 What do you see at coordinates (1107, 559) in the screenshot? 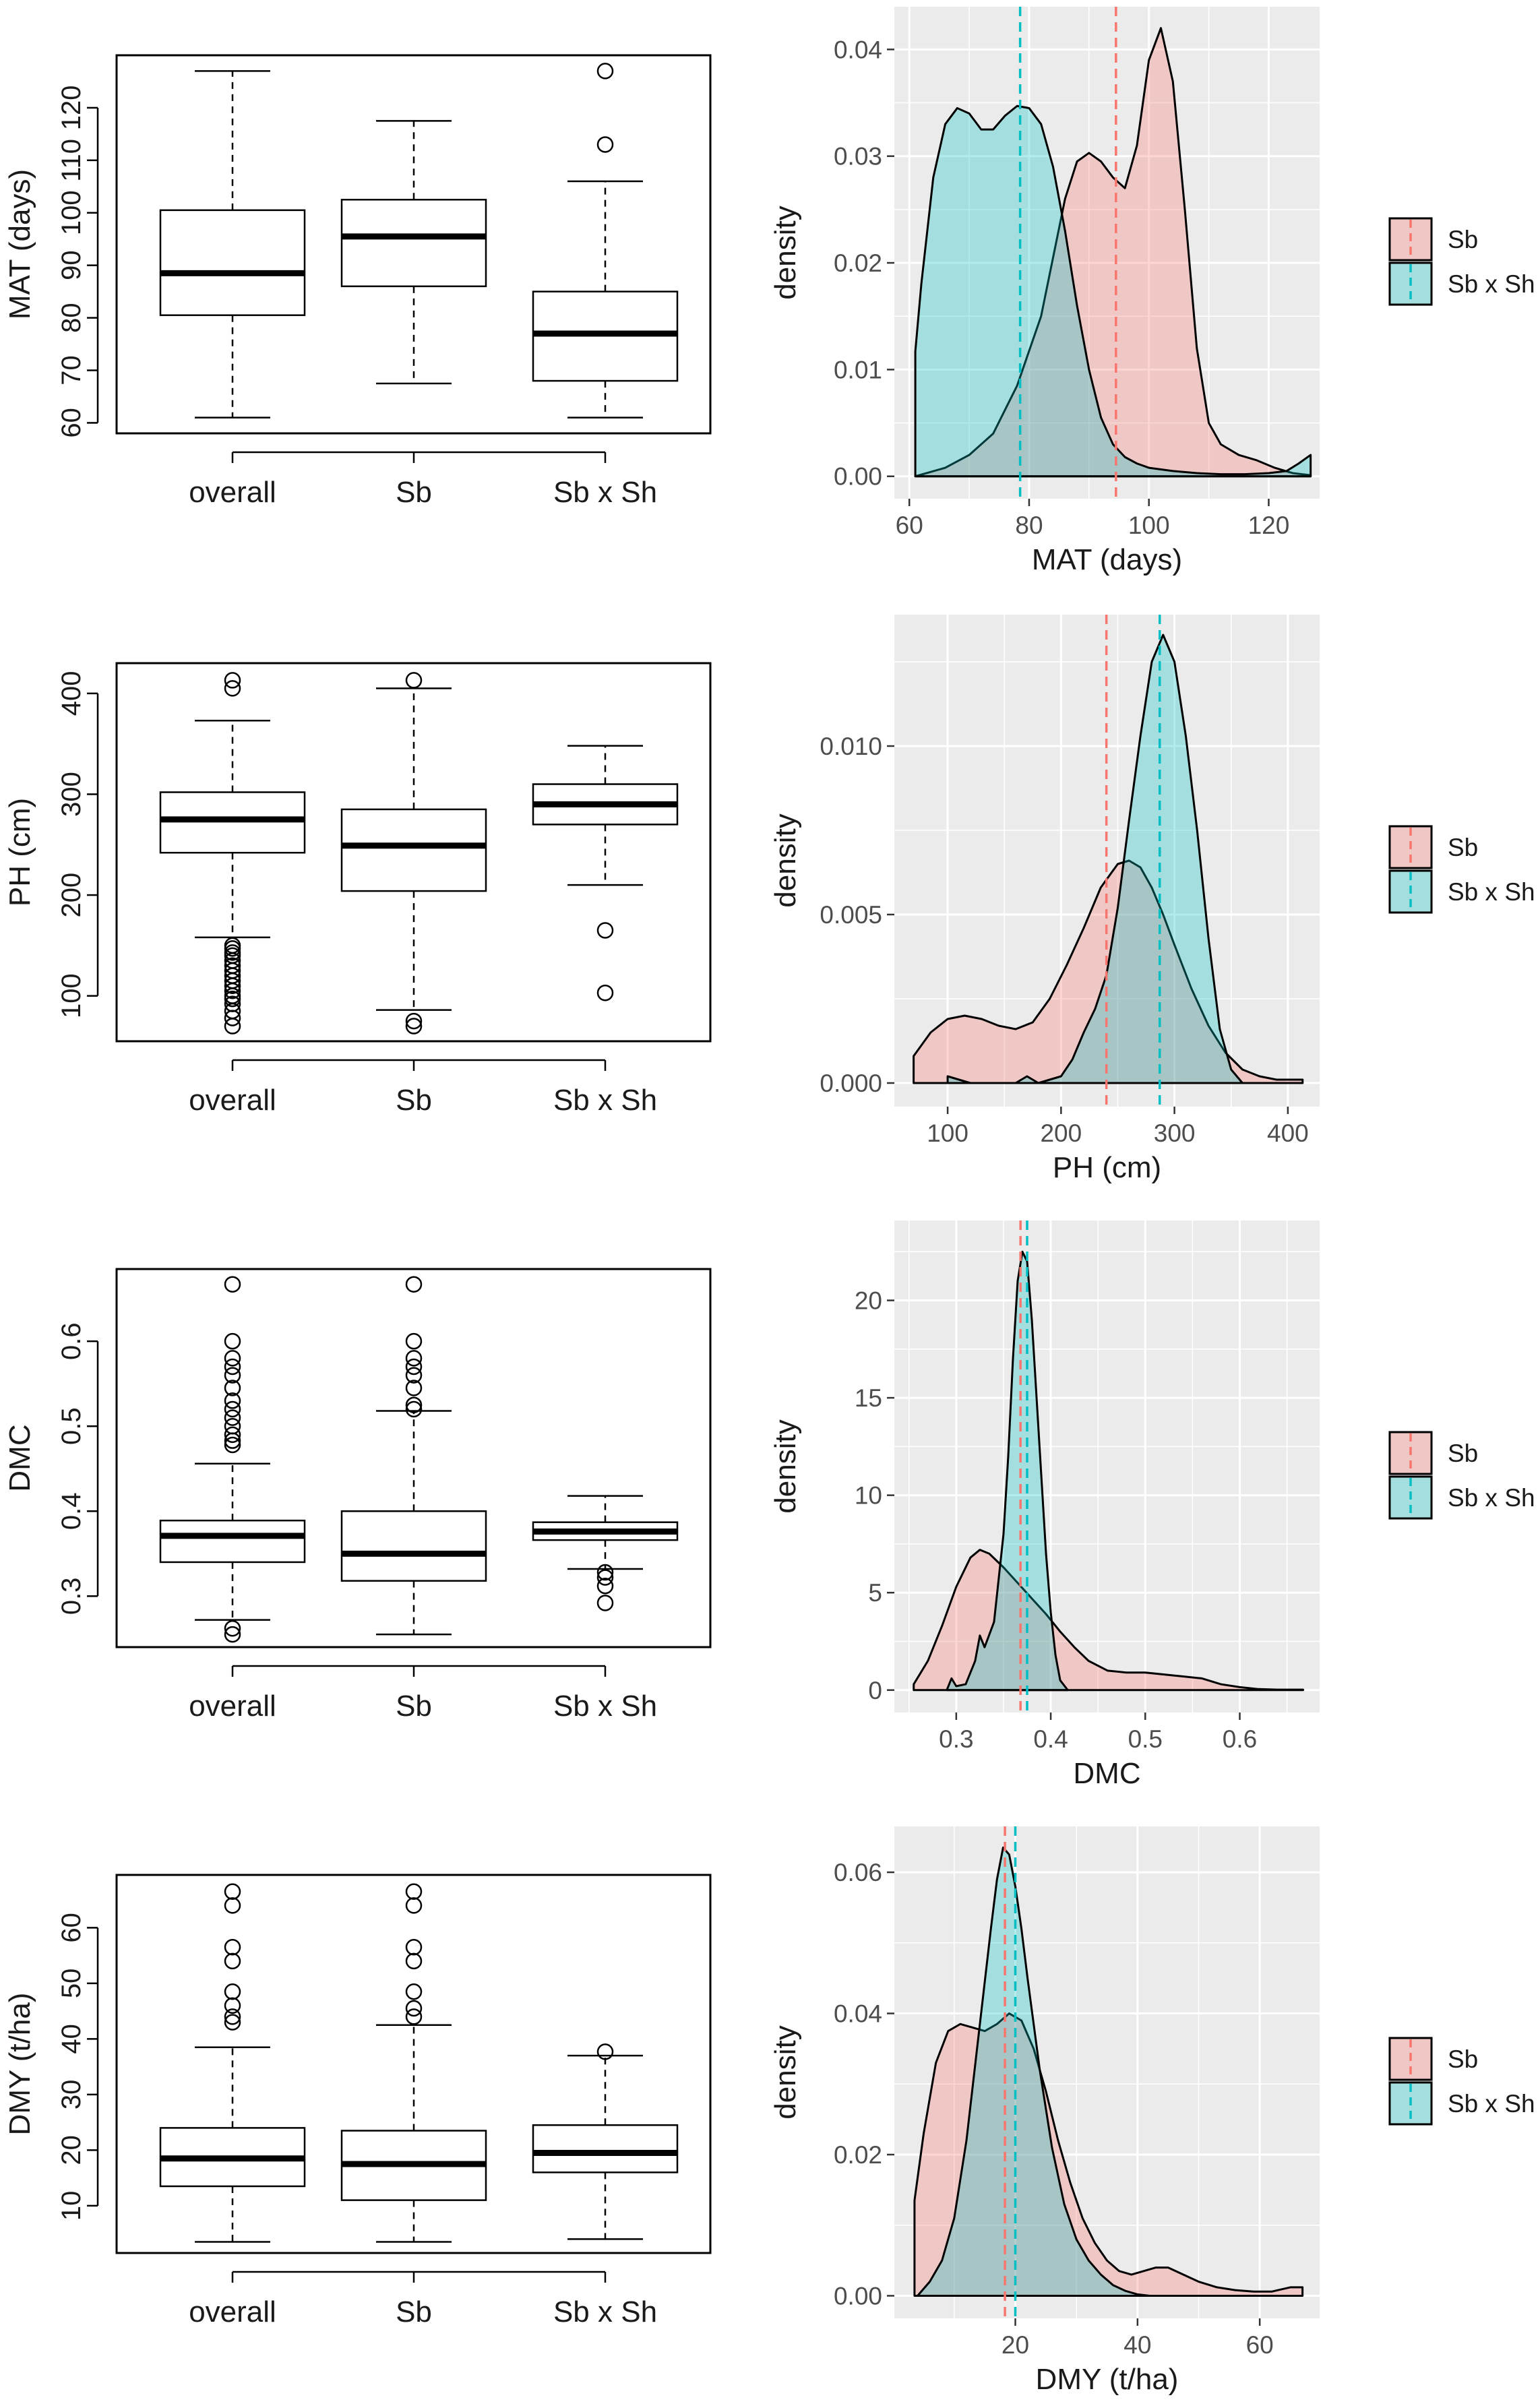
I see `x-axis-label: MAT (days)` at bounding box center [1107, 559].